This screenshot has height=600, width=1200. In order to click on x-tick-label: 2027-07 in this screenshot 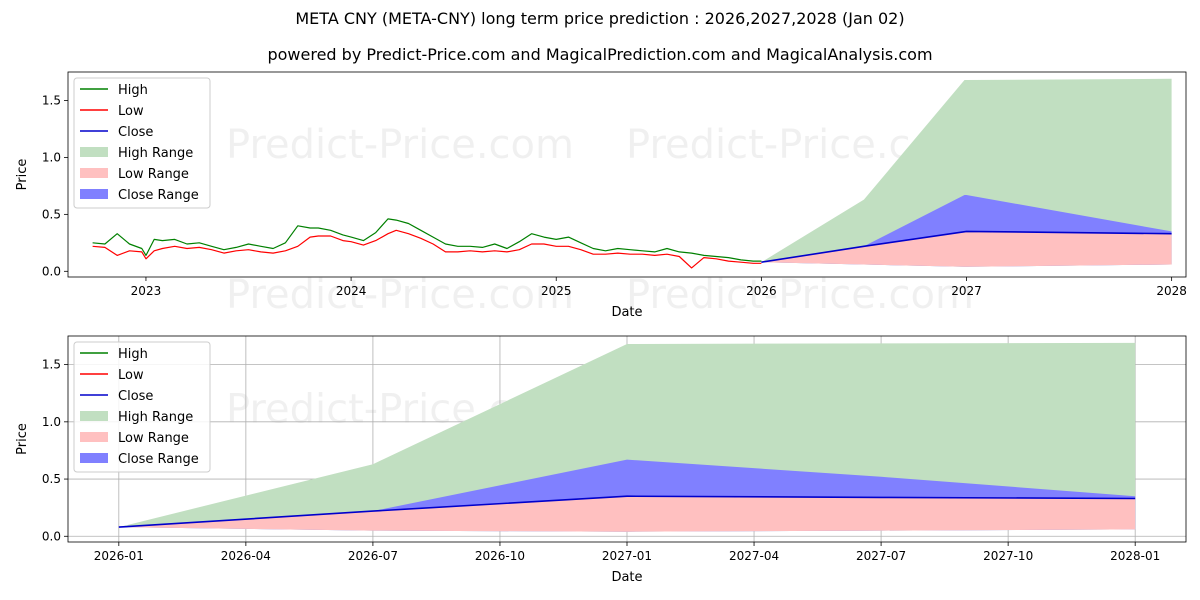, I will do `click(881, 556)`.